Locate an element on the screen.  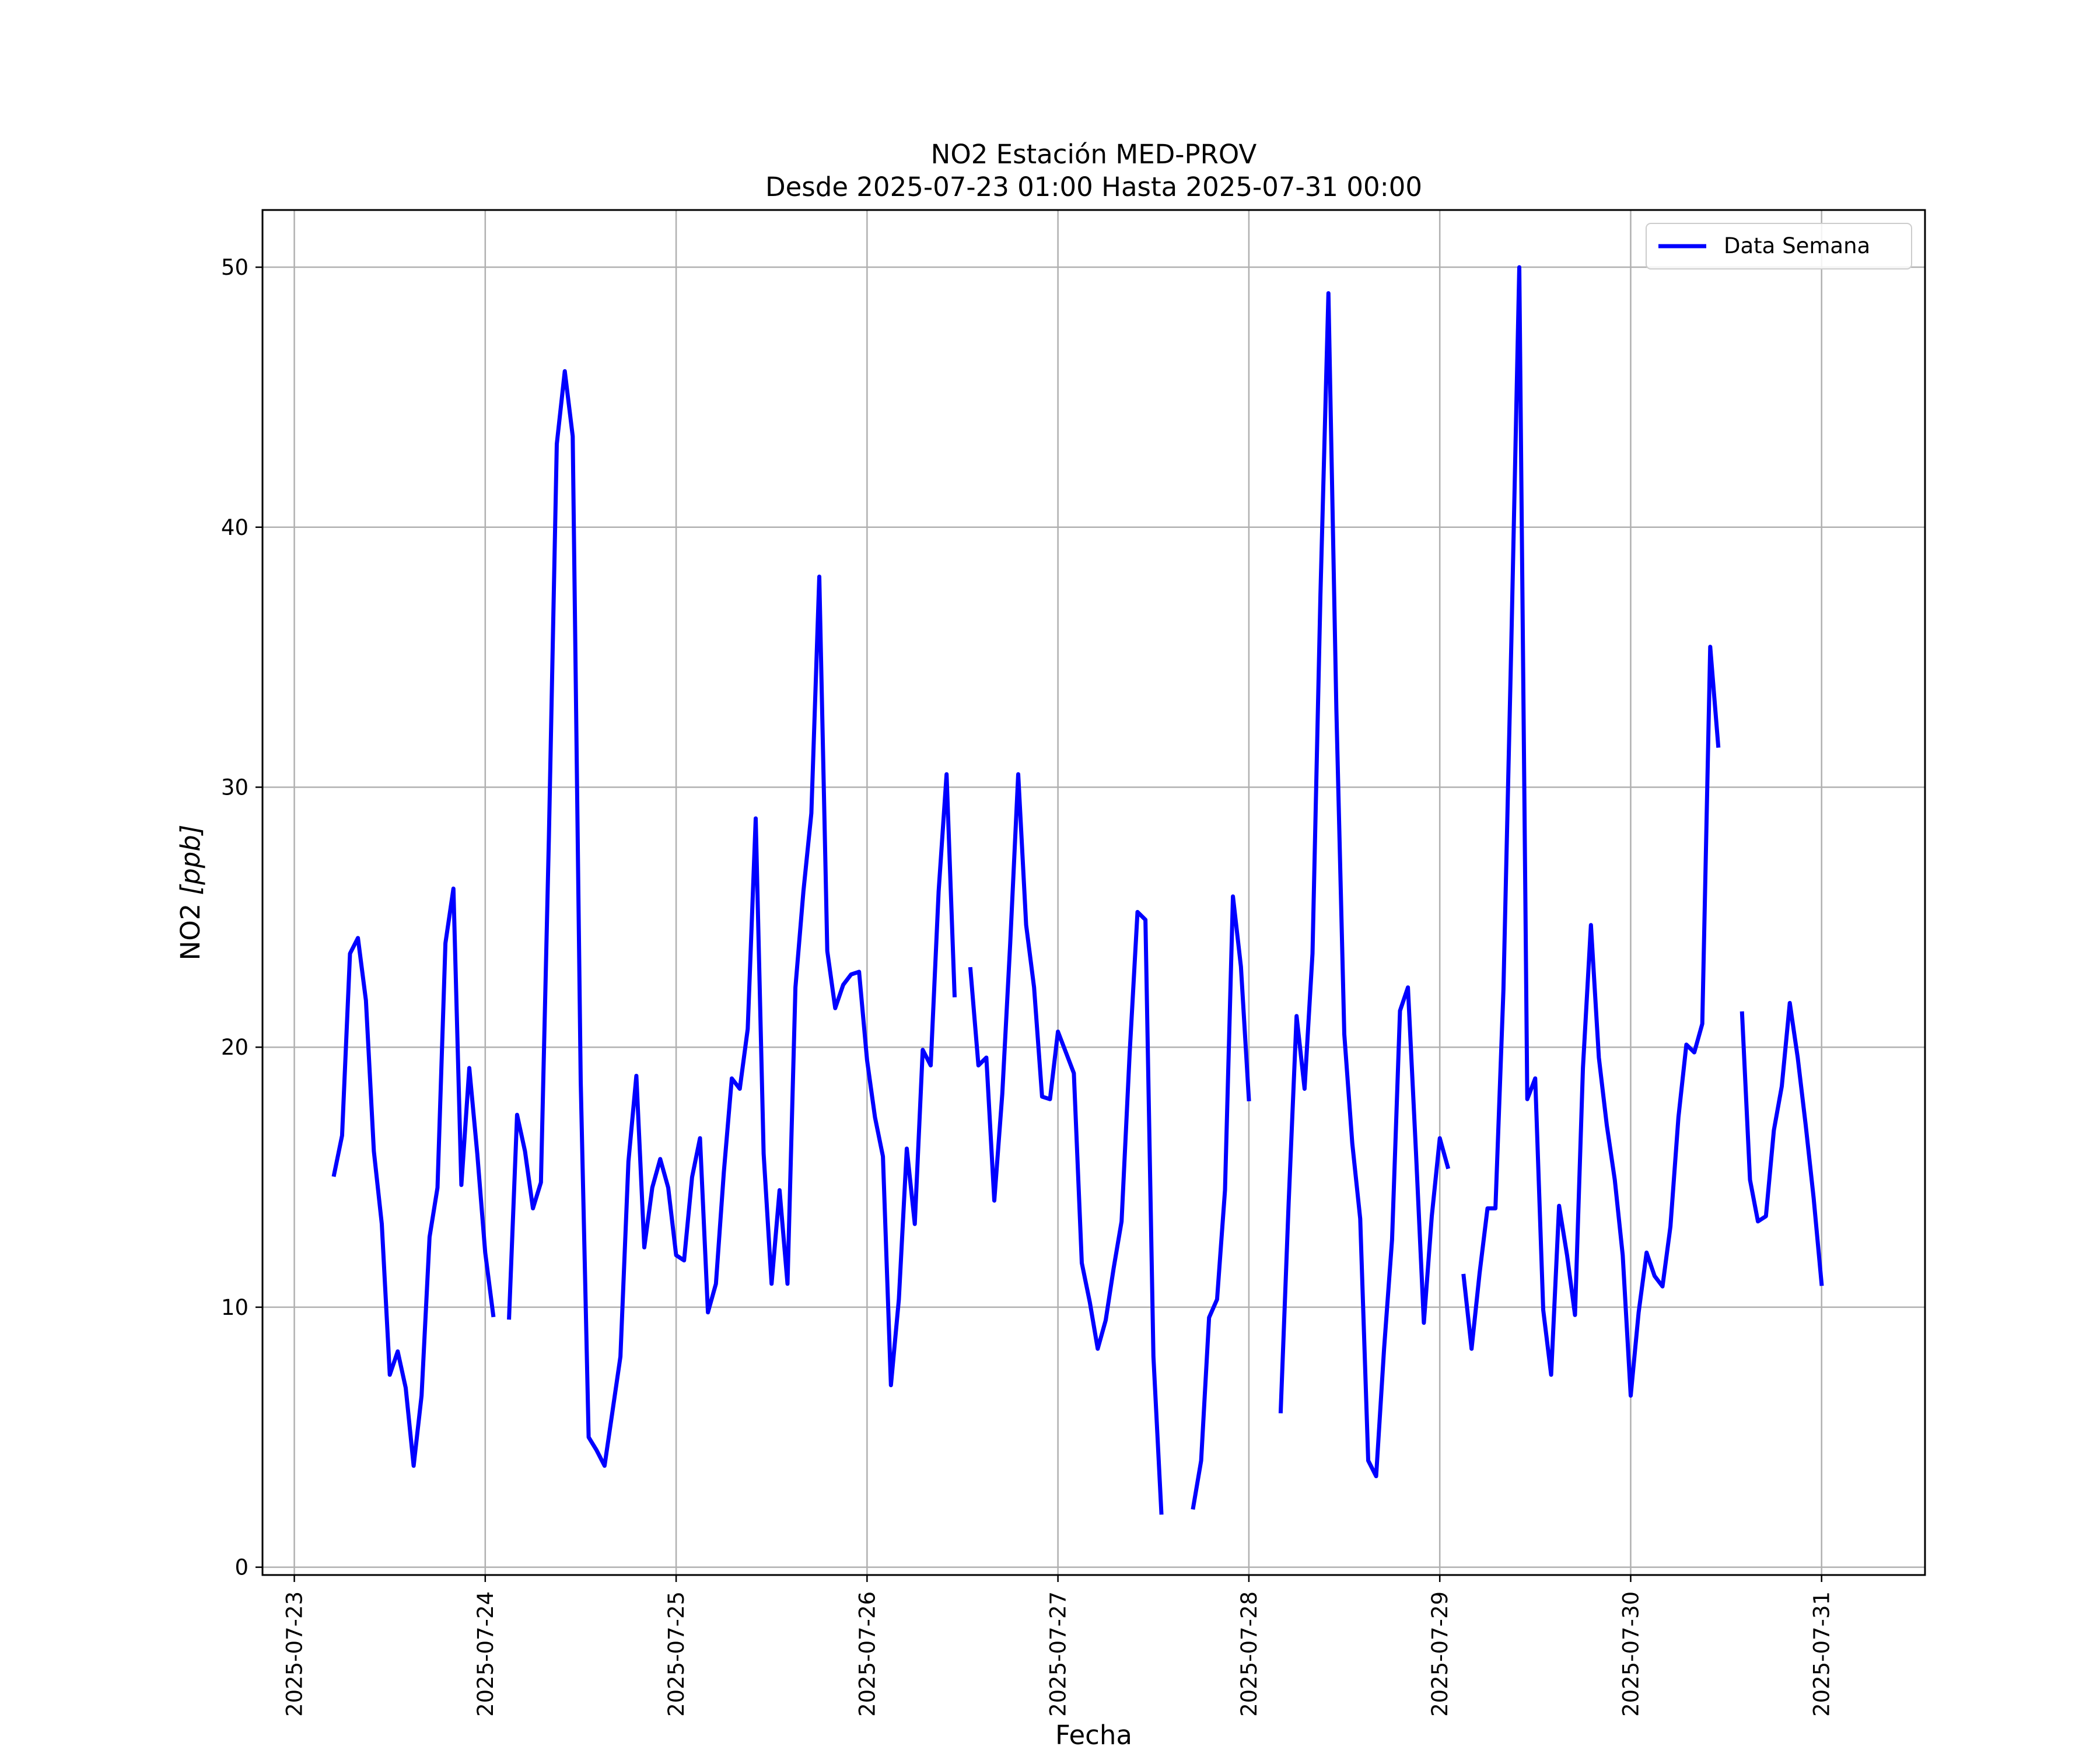
legend: Data Semana is located at coordinates (1779, 246).